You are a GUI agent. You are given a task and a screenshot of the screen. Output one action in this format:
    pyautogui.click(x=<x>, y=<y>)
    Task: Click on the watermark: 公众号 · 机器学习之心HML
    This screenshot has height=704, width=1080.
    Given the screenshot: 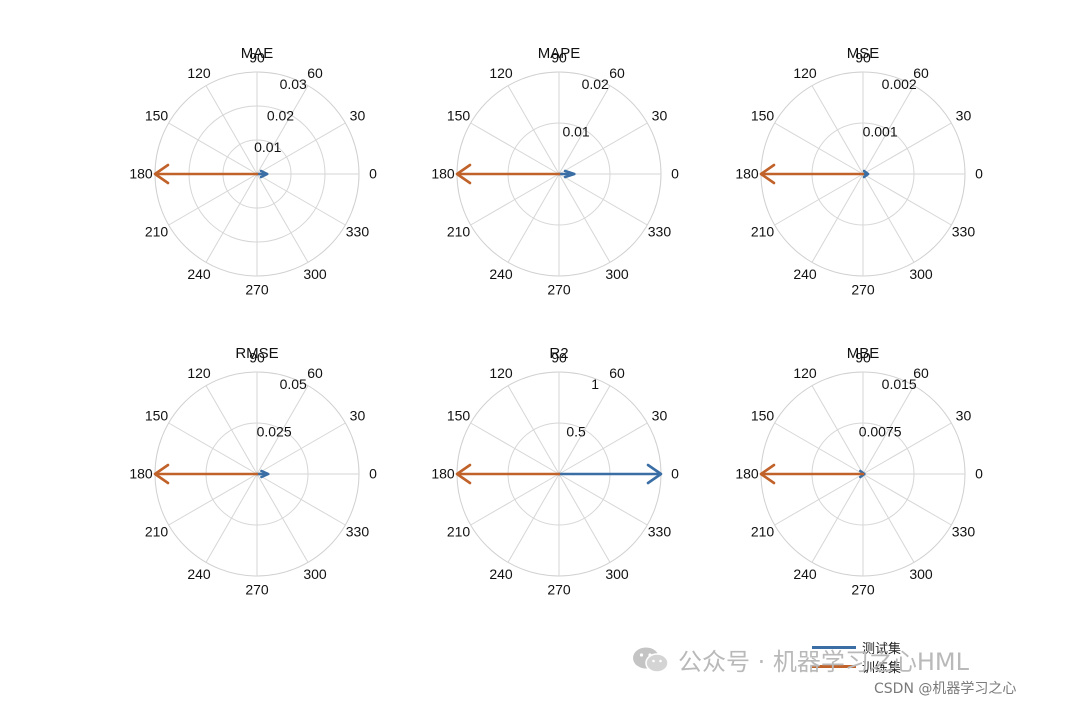 What is the action you would take?
    pyautogui.click(x=800, y=659)
    